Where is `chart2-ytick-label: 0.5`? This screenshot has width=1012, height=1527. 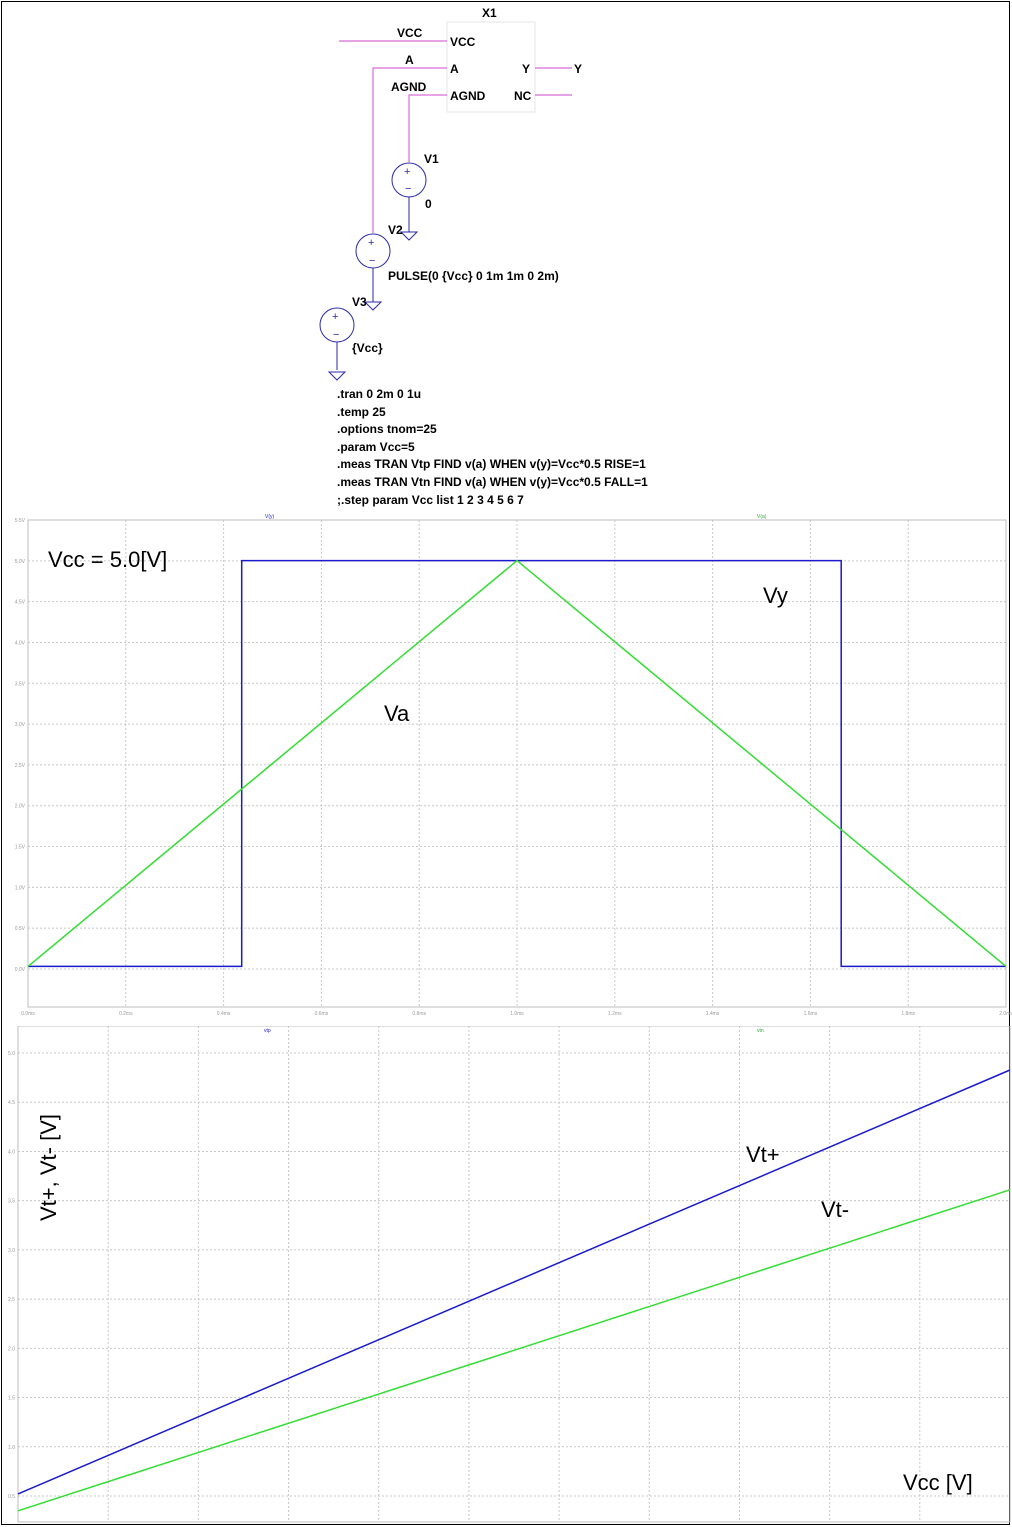
chart2-ytick-label: 0.5 is located at coordinates (11, 1497).